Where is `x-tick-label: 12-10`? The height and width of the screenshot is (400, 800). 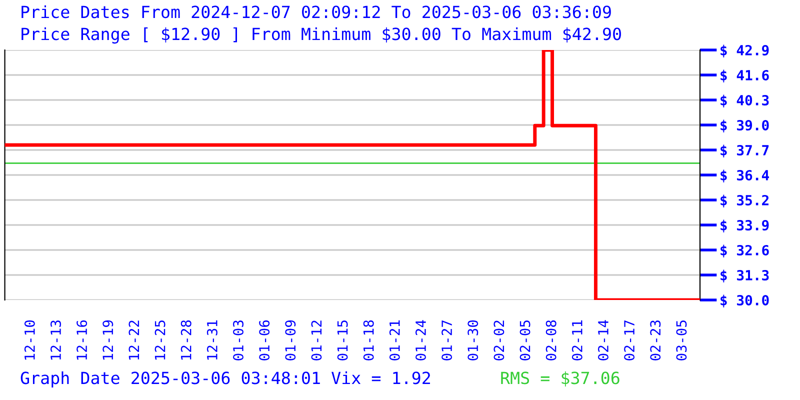 x-tick-label: 12-10 is located at coordinates (29, 340).